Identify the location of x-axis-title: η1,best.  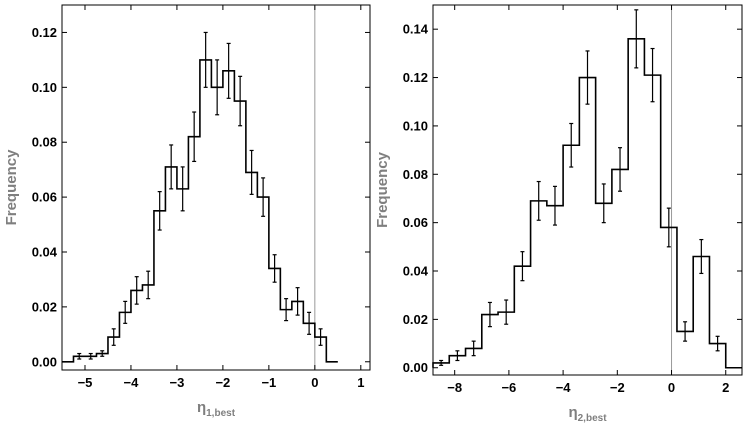
(216, 409).